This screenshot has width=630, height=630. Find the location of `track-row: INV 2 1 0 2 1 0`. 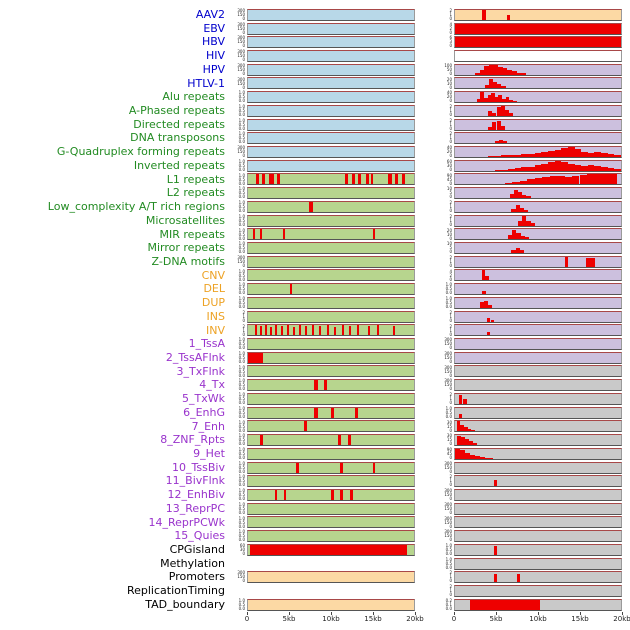

track-row: INV 2 1 0 2 1 0 is located at coordinates (315, 331).